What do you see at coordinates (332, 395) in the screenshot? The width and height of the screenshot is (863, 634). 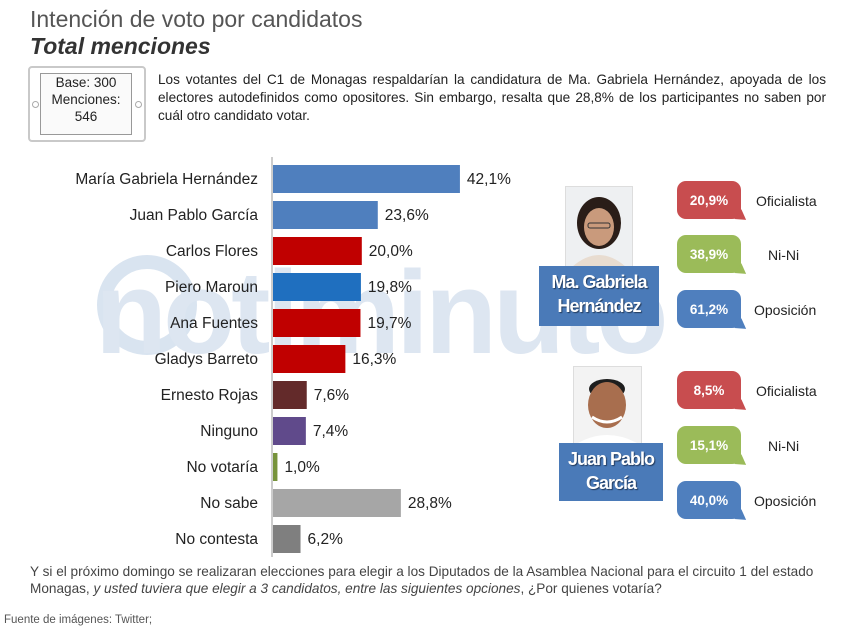 I see `bar-value-label: 7,6%` at bounding box center [332, 395].